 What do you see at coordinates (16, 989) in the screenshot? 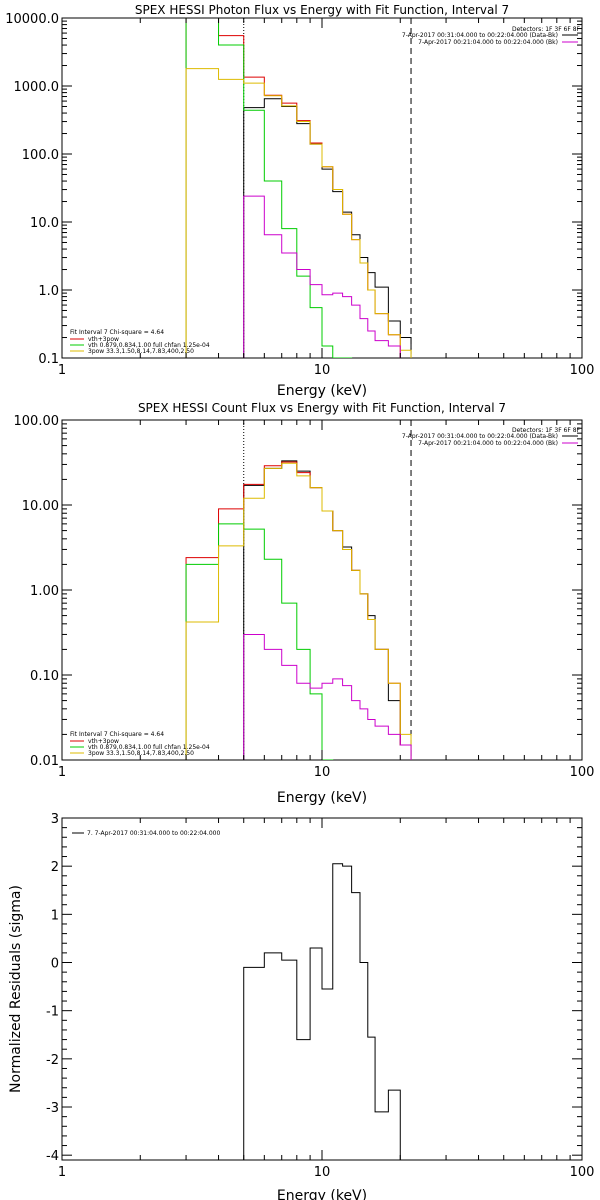
I see `residuals-ylabel: Normalized Residuals (sigma)` at bounding box center [16, 989].